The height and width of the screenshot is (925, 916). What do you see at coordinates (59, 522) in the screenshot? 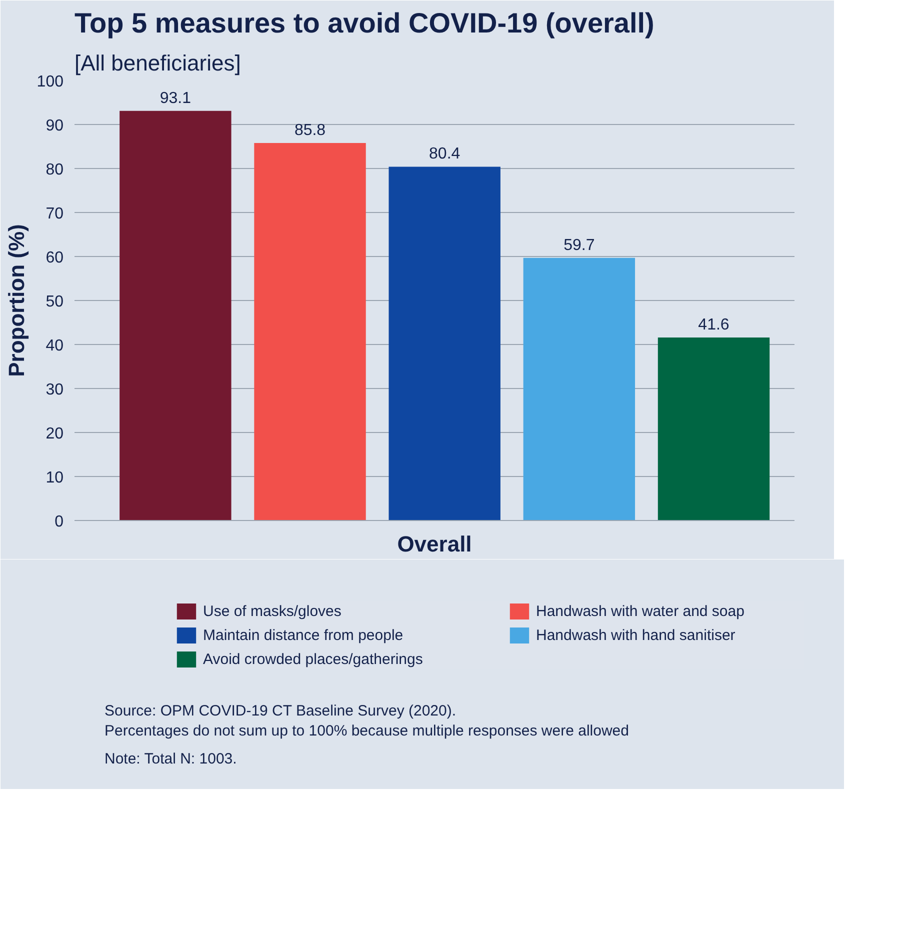
I see `y-tick-label: 0` at bounding box center [59, 522].